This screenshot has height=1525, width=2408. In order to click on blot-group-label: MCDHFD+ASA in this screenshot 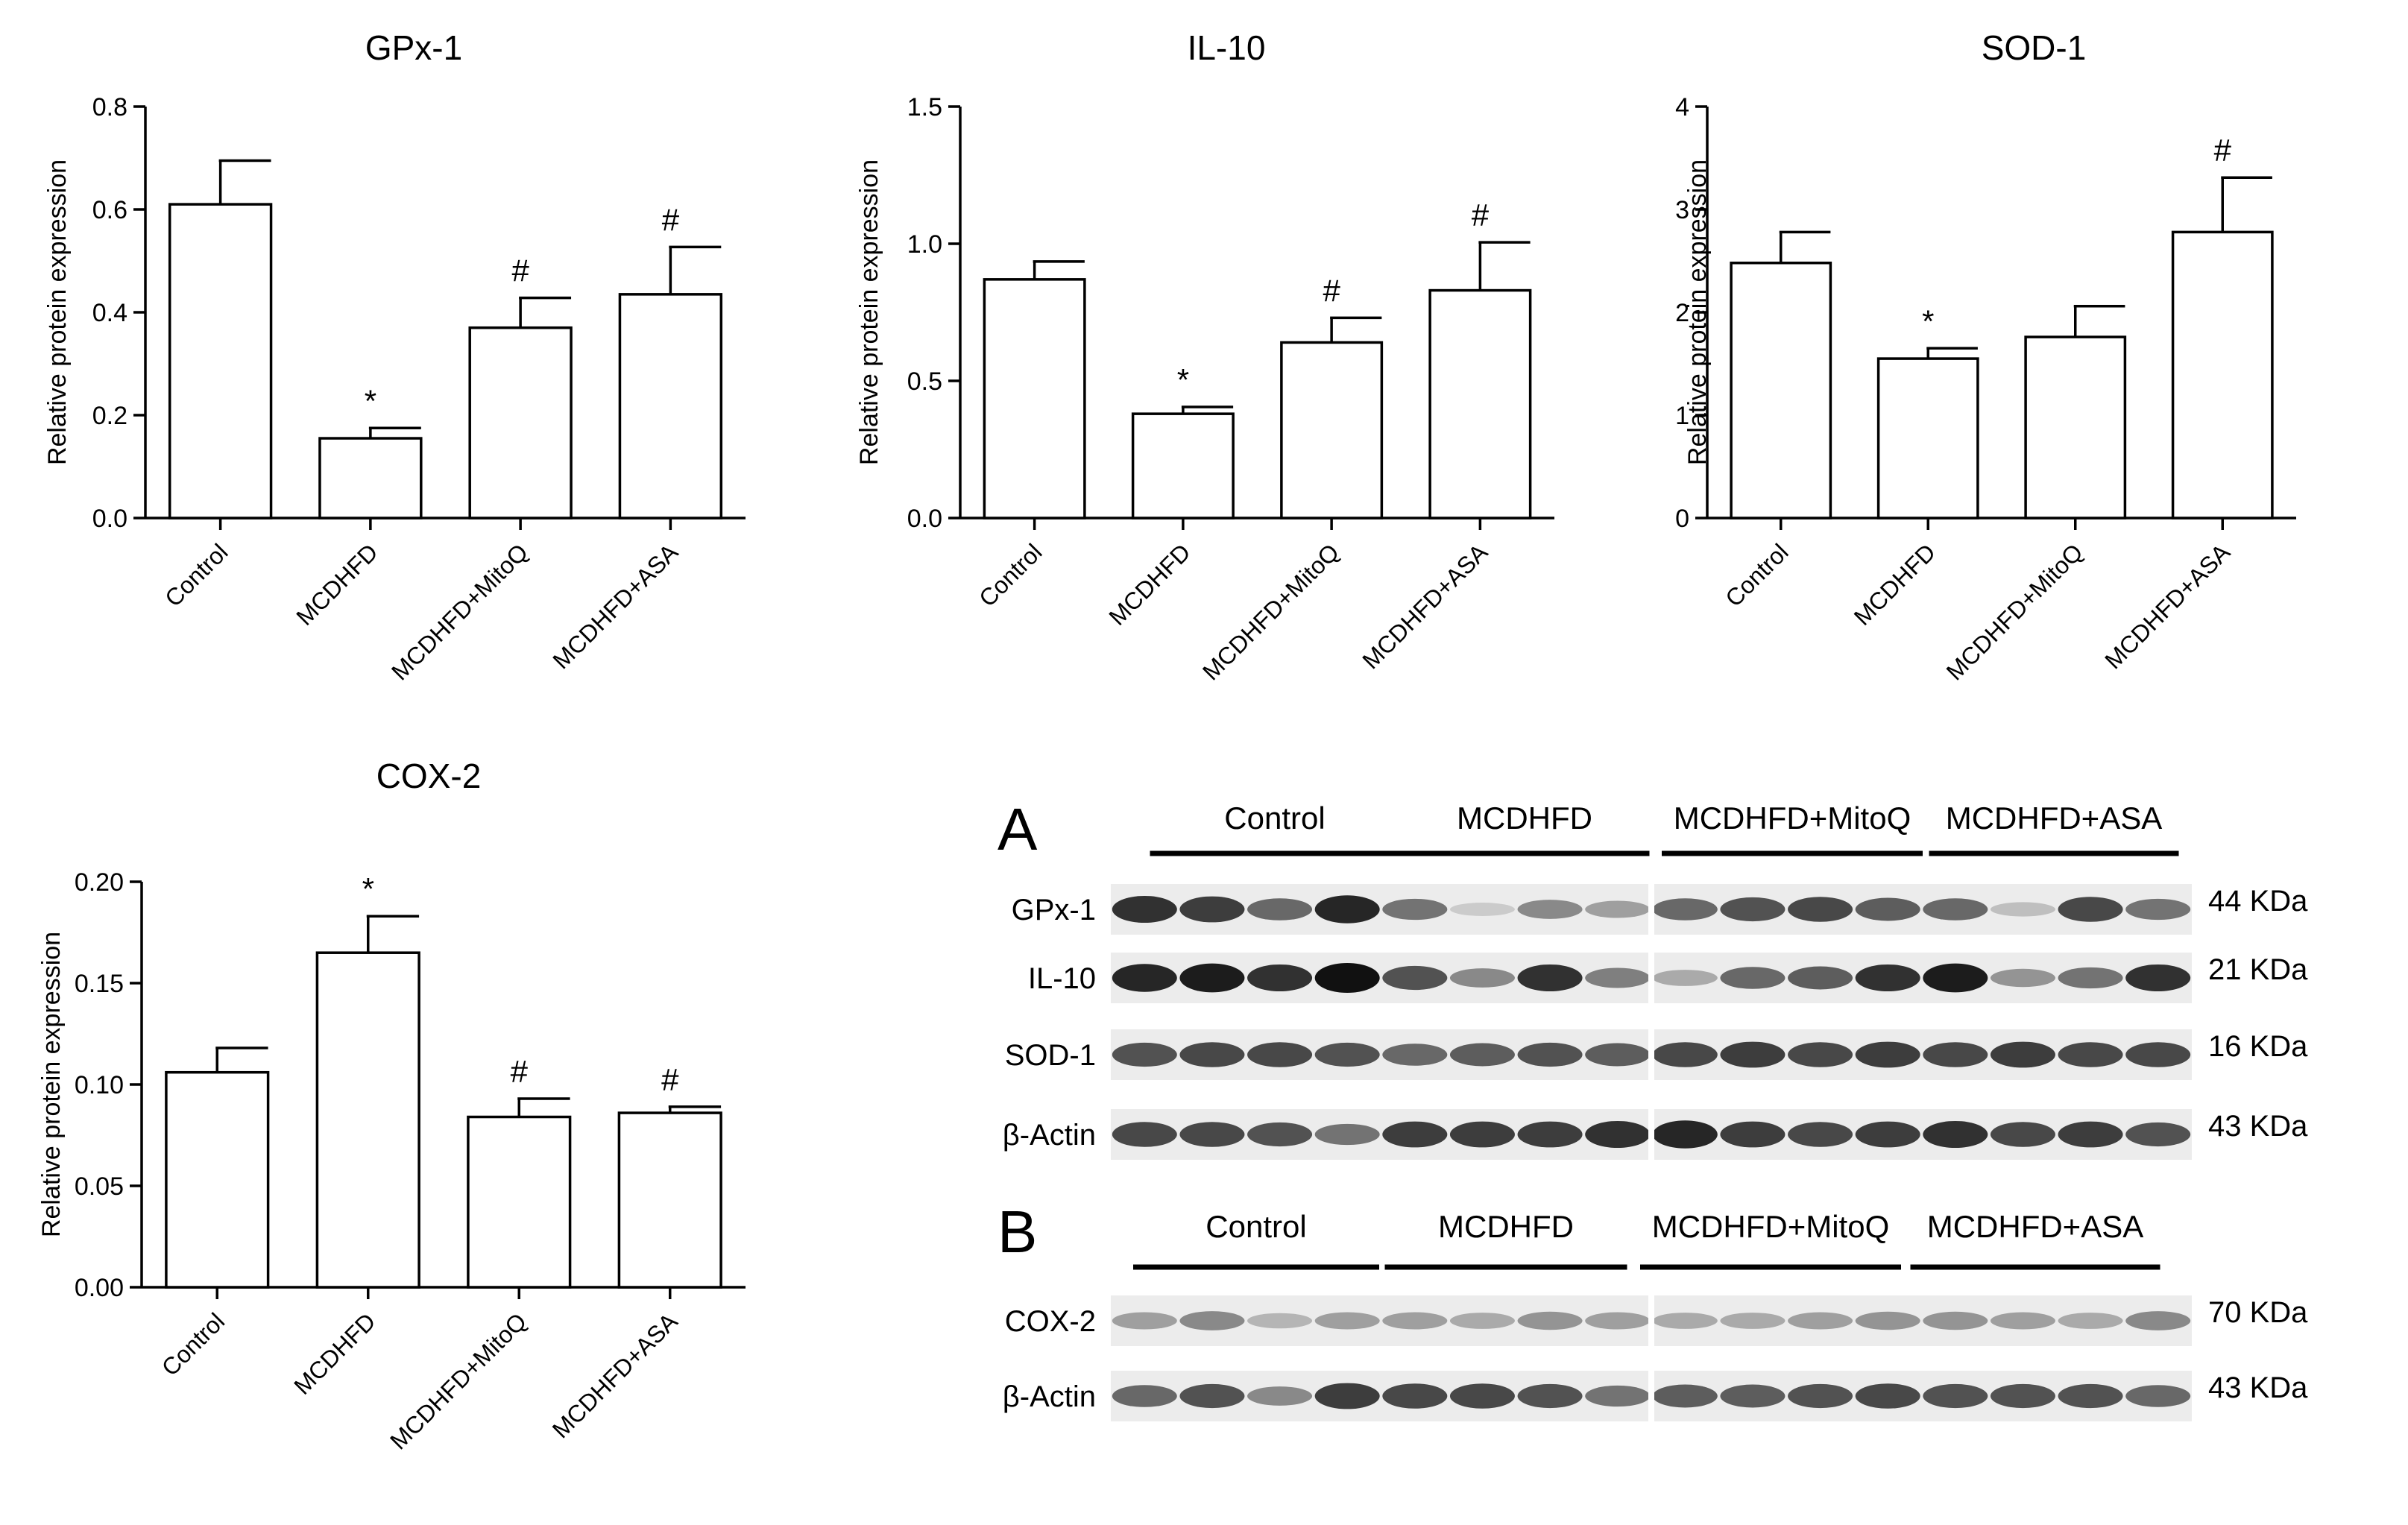, I will do `click(2054, 818)`.